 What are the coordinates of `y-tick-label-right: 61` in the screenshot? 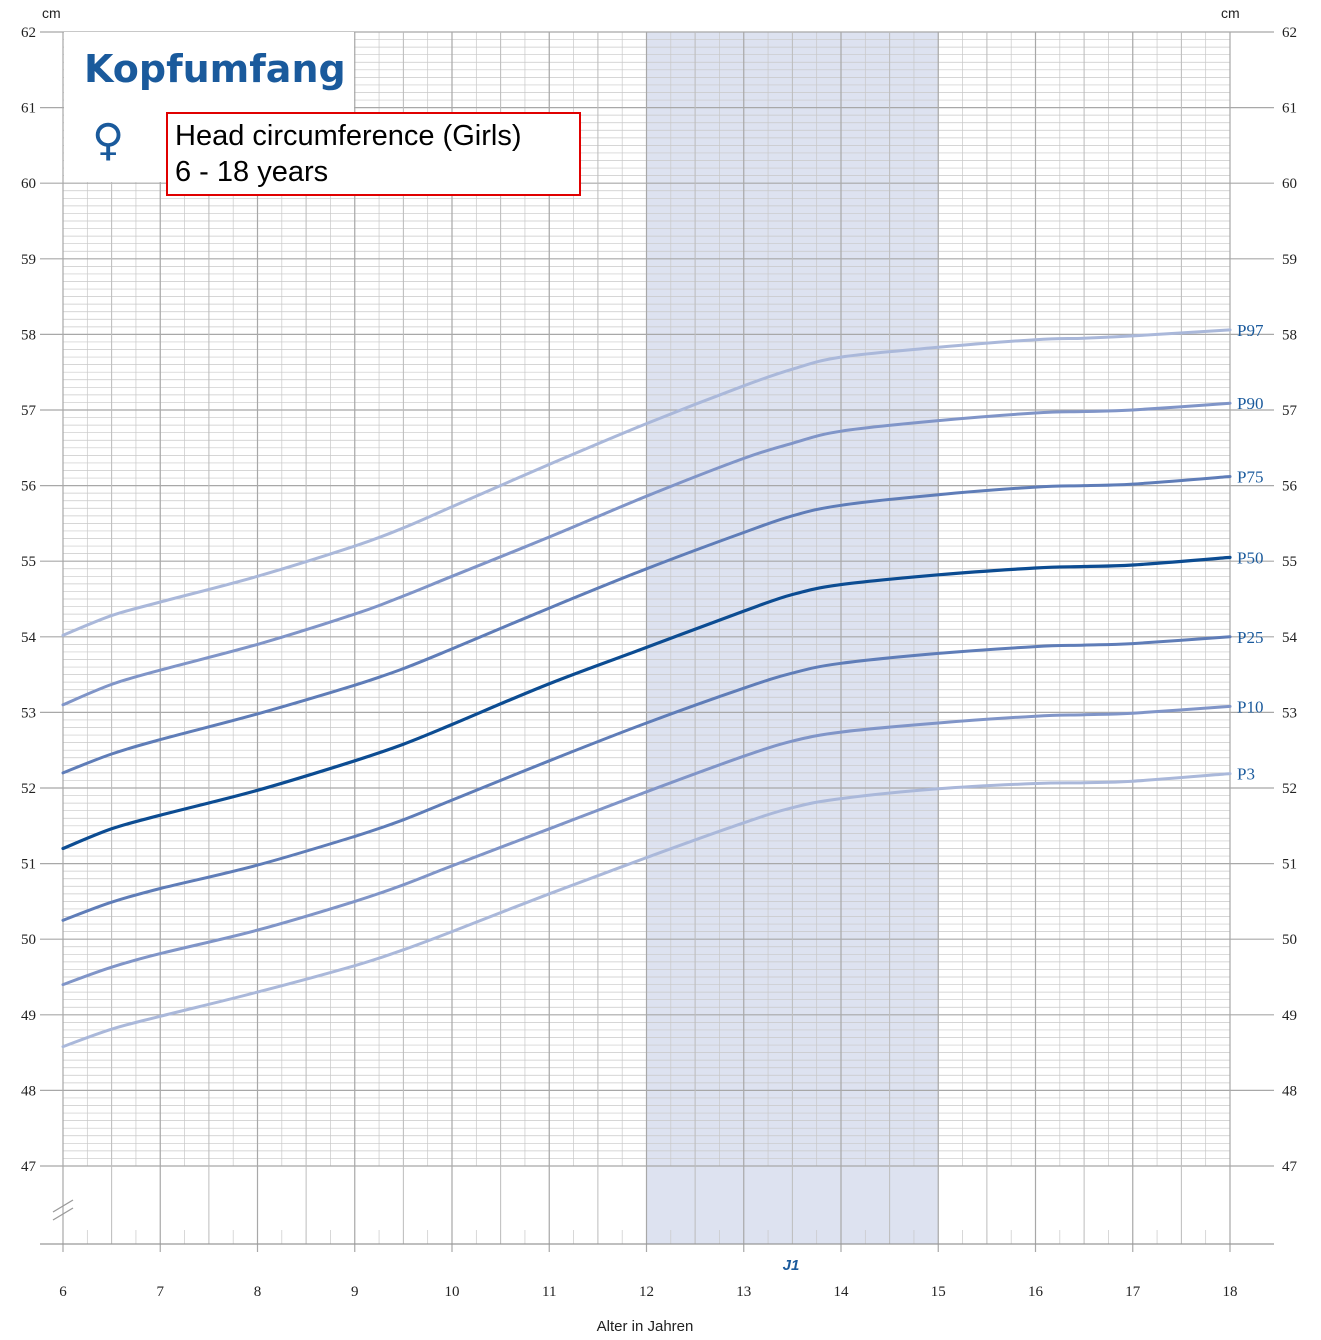 It's located at (1289, 109).